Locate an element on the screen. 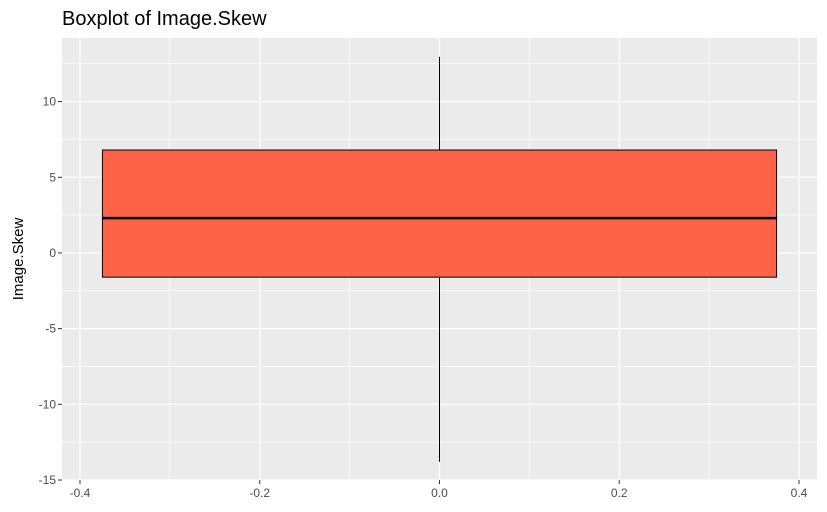 The width and height of the screenshot is (827, 512). y-tick-label: -10 is located at coordinates (48, 404).